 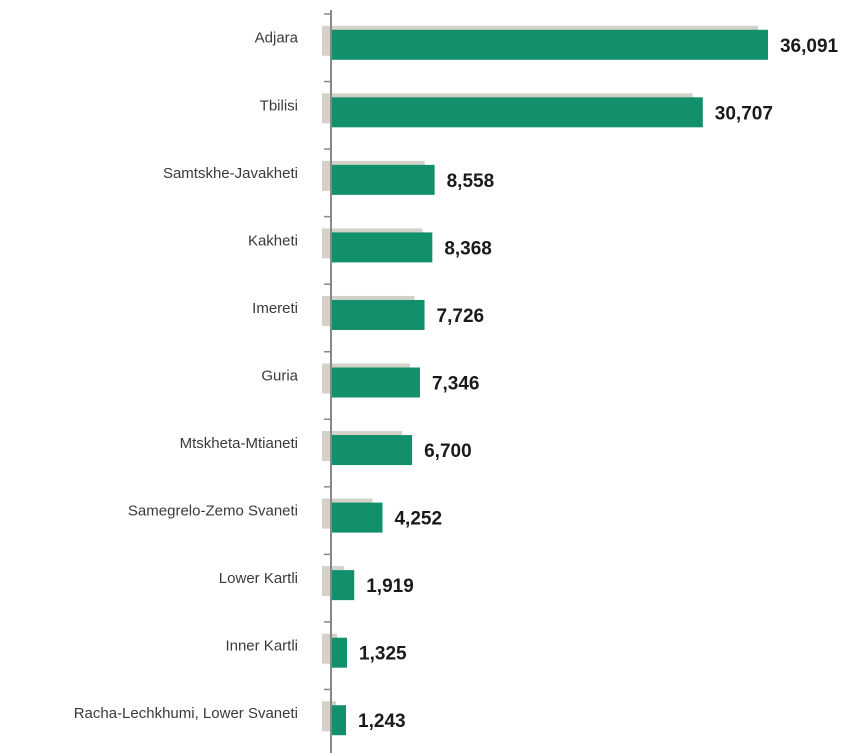 I want to click on category-label: Tbilisi, so click(x=279, y=105).